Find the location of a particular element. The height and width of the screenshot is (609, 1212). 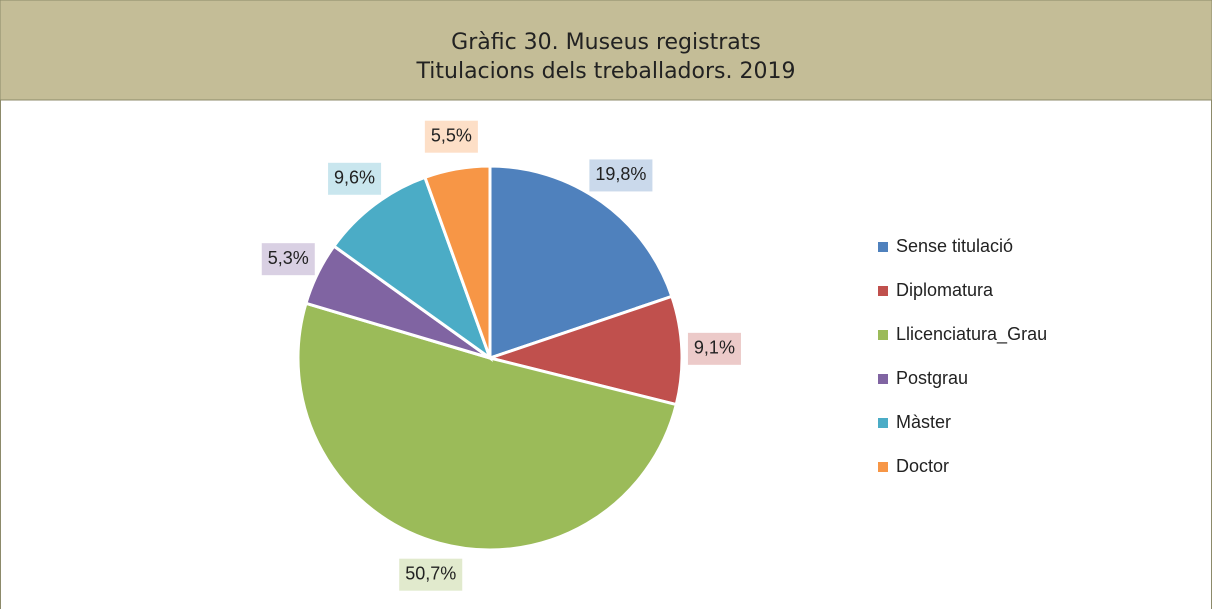

data-label: 19,8% is located at coordinates (620, 174).